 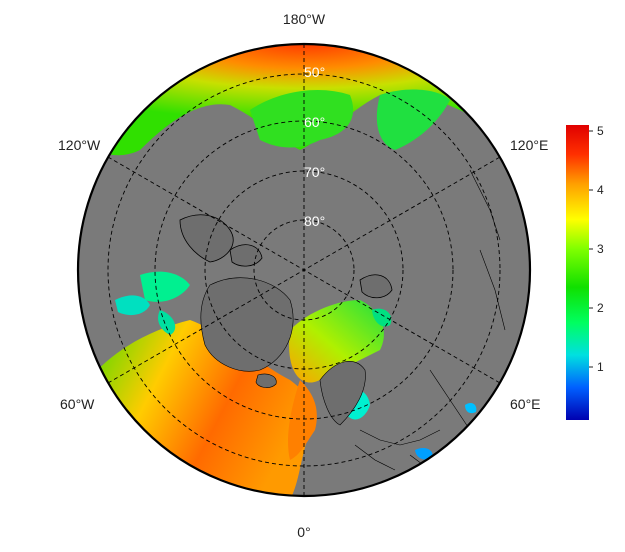 What do you see at coordinates (600, 190) in the screenshot?
I see `colorbar-tick-label: 4` at bounding box center [600, 190].